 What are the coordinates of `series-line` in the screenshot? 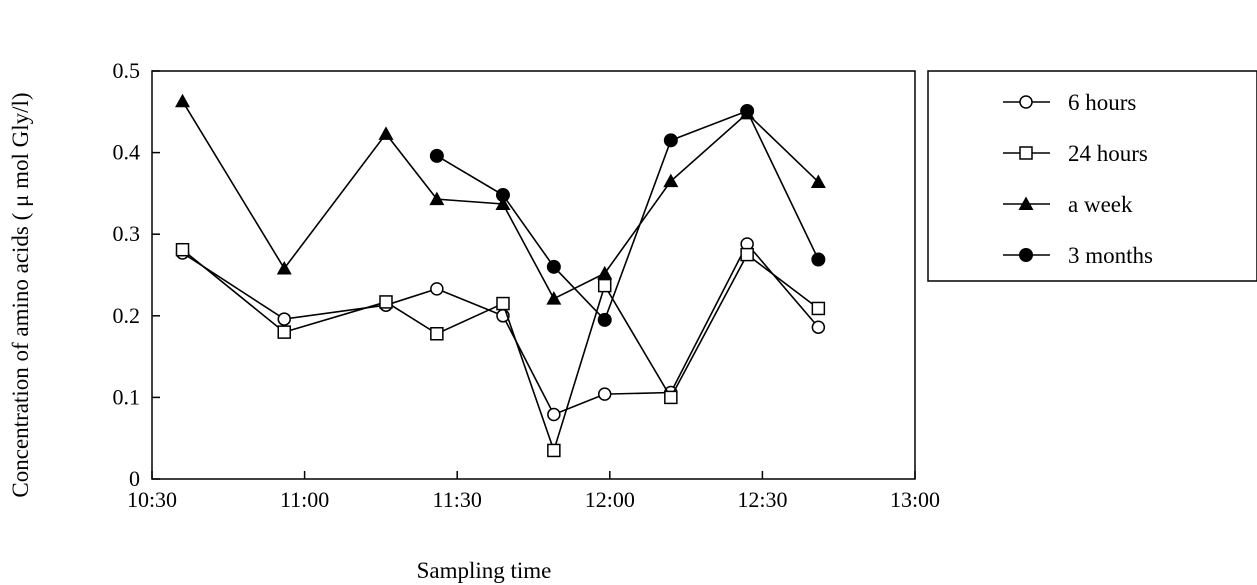 It's located at (628, 215).